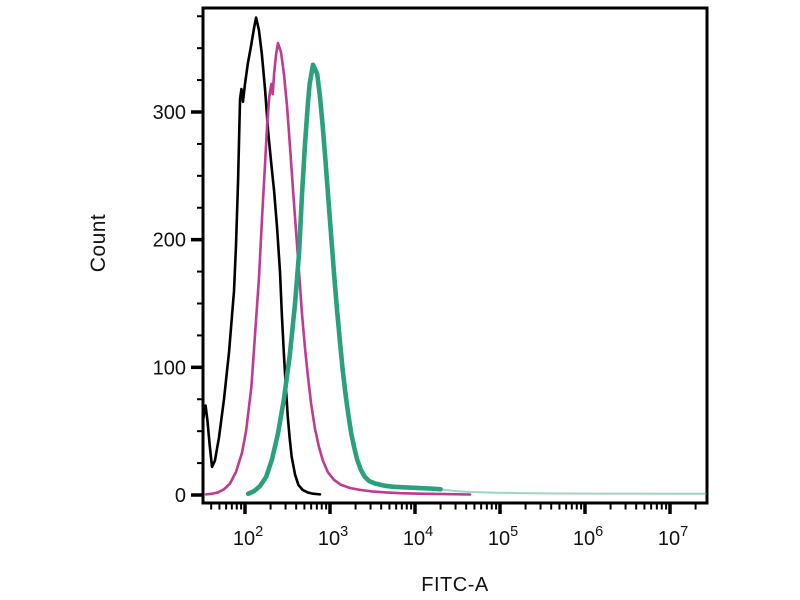 This screenshot has height=600, width=800. Describe the element at coordinates (673, 537) in the screenshot. I see `x-tick-label: 10⁷` at that location.